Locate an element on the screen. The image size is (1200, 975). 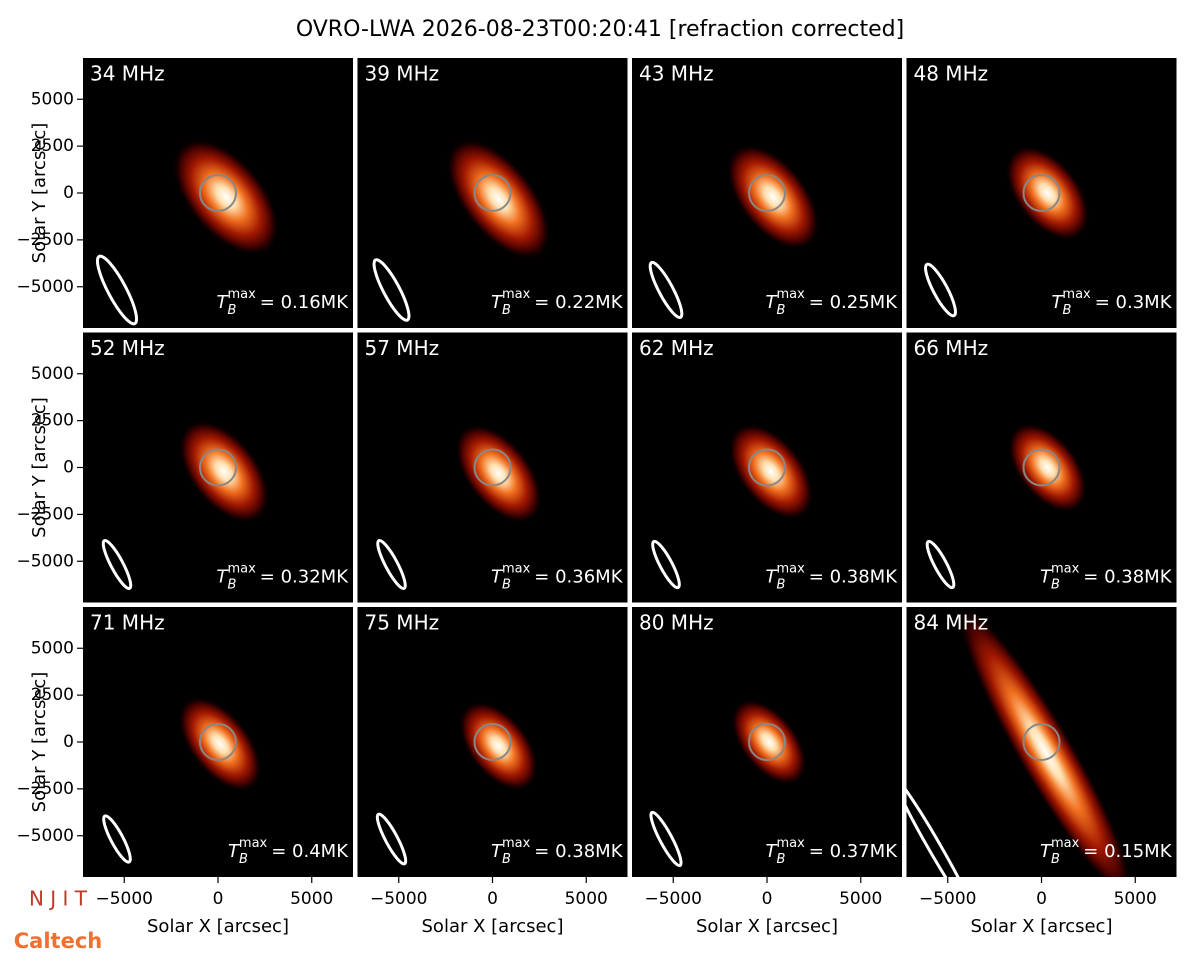
tb-max-label: TBmax = 0.16MK is located at coordinates (283, 302).